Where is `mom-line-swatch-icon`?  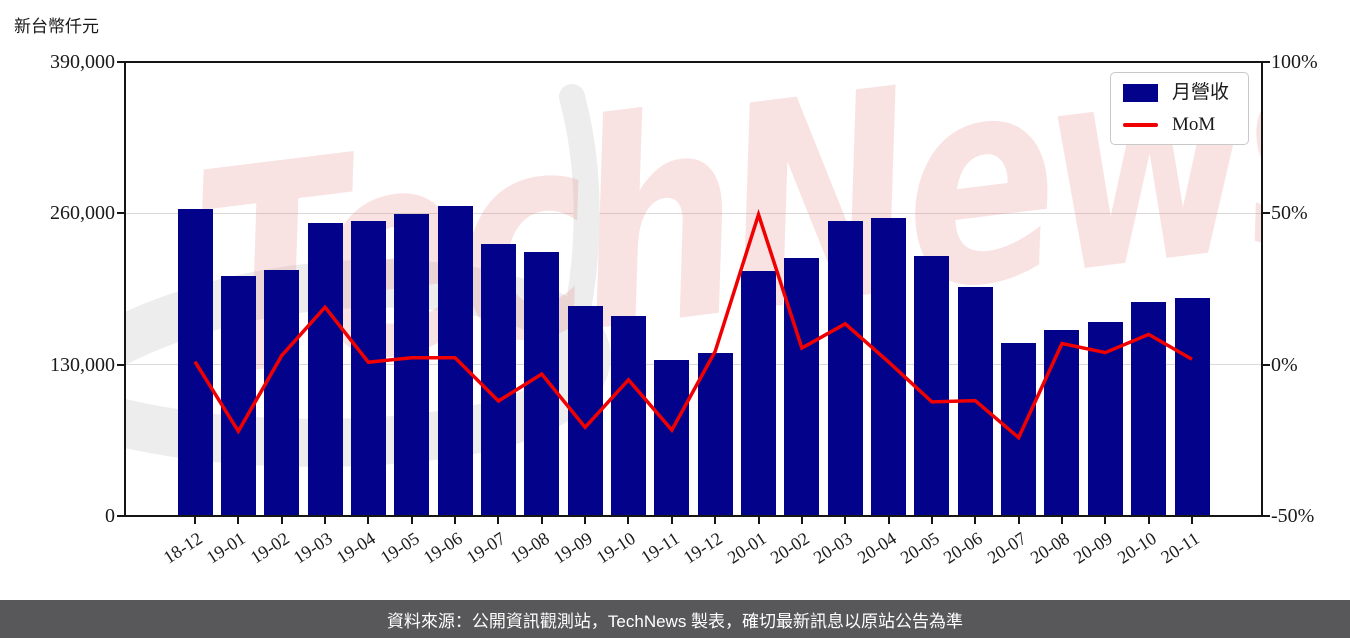 mom-line-swatch-icon is located at coordinates (1140, 124).